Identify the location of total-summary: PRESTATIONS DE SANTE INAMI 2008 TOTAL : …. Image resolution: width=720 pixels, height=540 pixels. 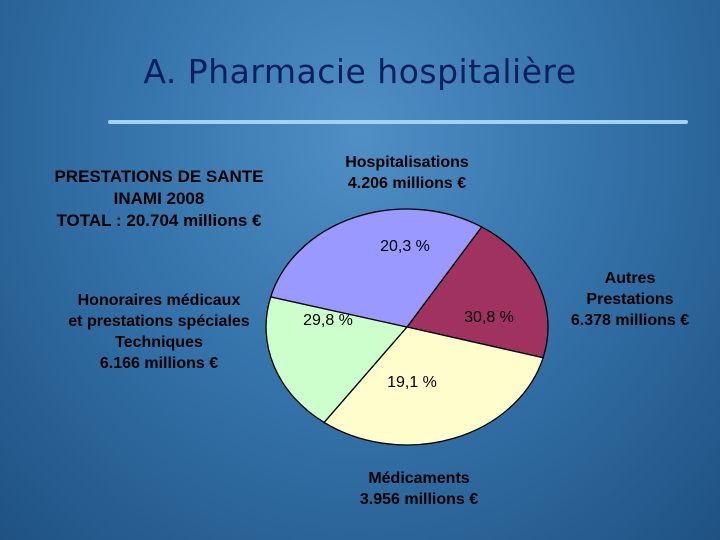
(159, 199).